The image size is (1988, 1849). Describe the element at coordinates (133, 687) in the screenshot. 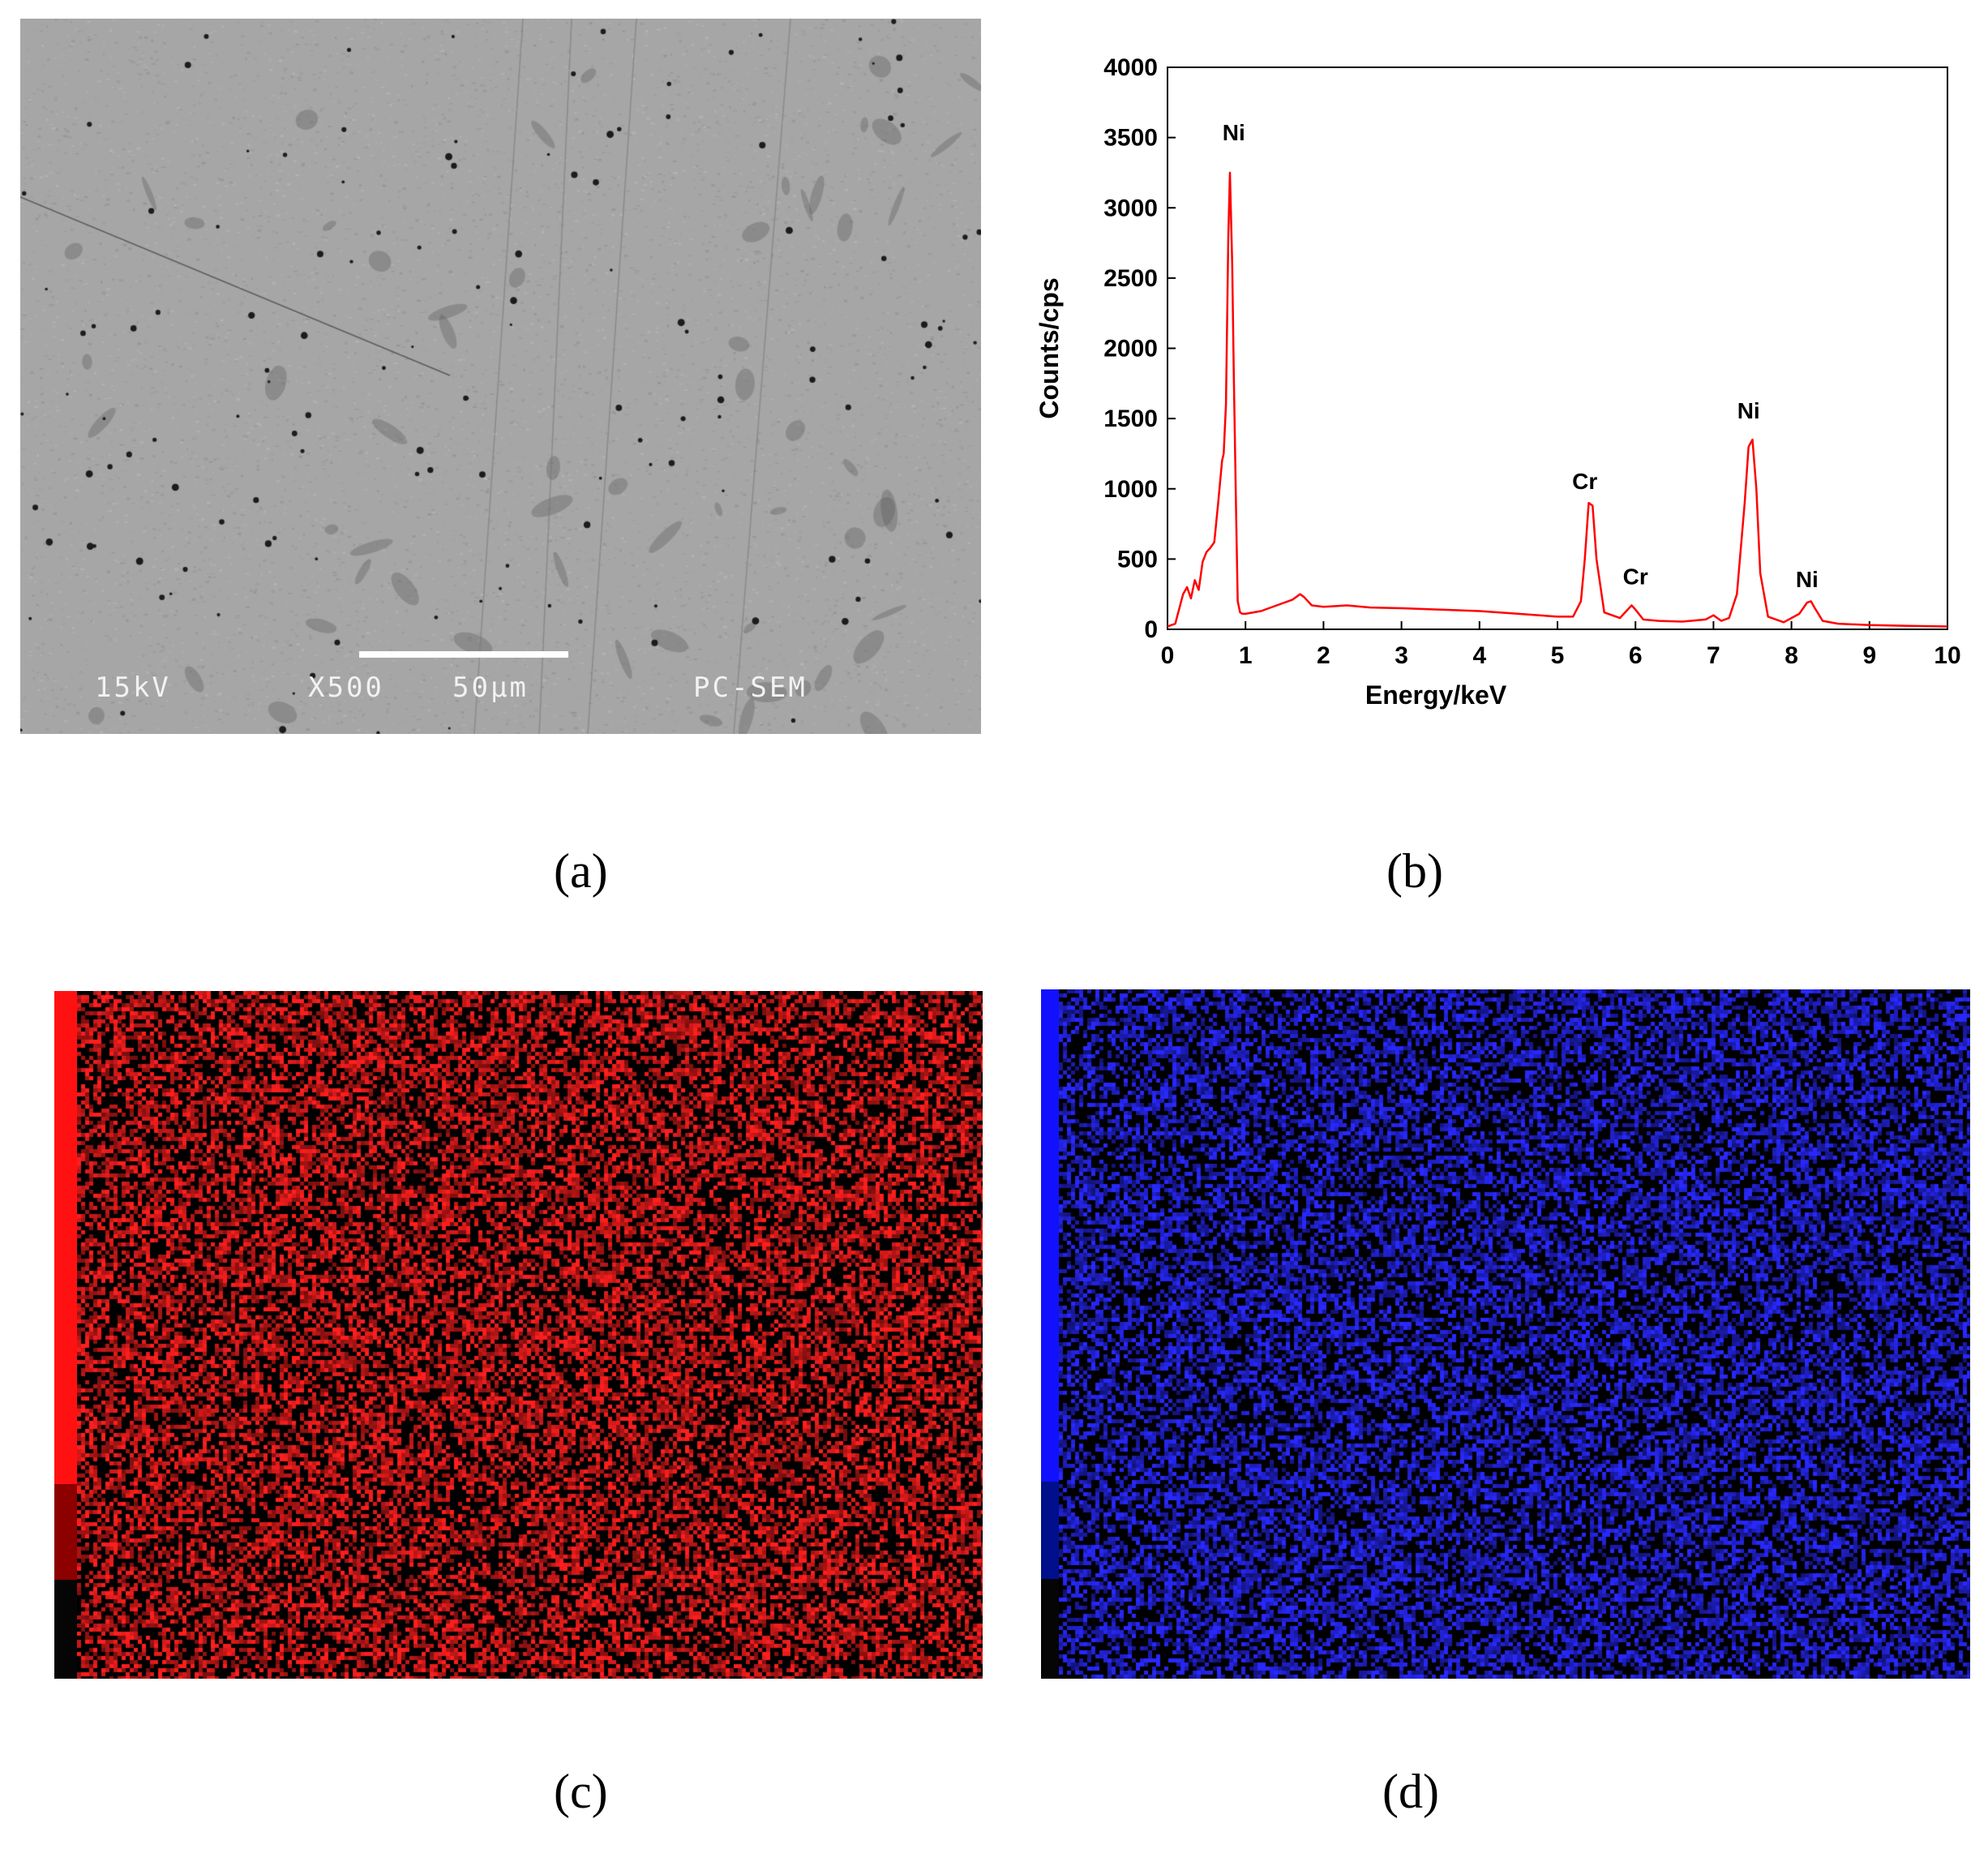

I see `sem-voltage: 15kV` at that location.